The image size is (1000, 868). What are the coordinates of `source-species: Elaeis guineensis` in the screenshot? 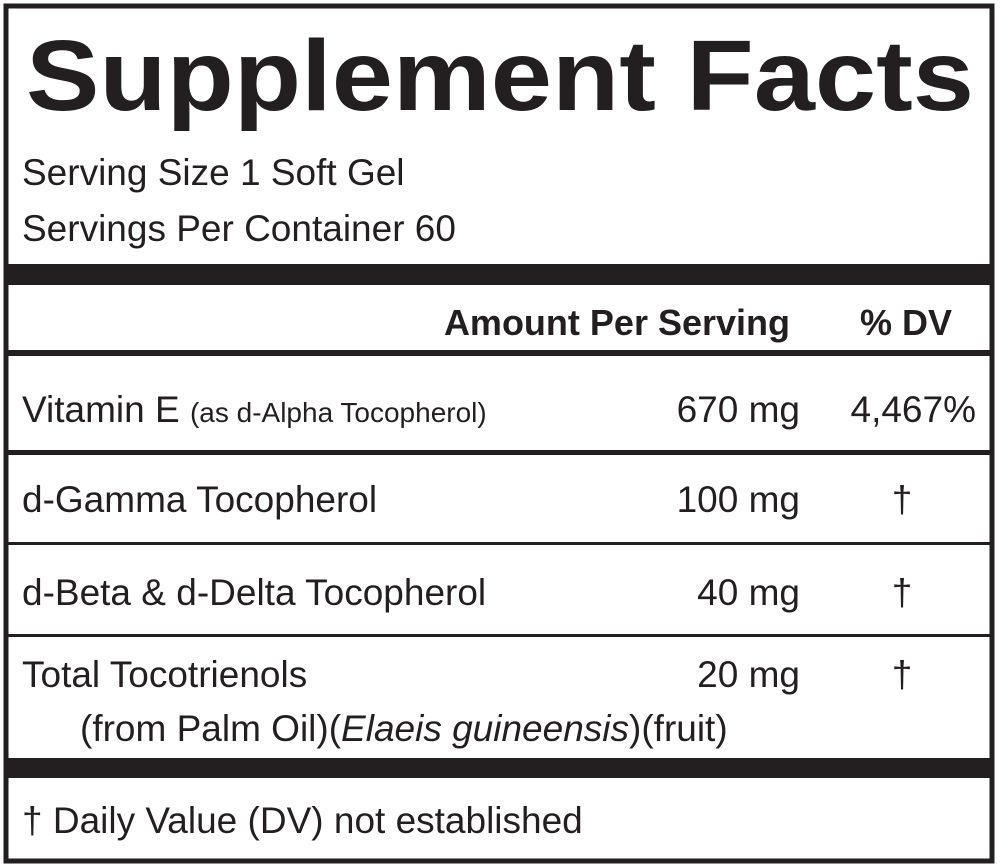 It's located at (485, 728).